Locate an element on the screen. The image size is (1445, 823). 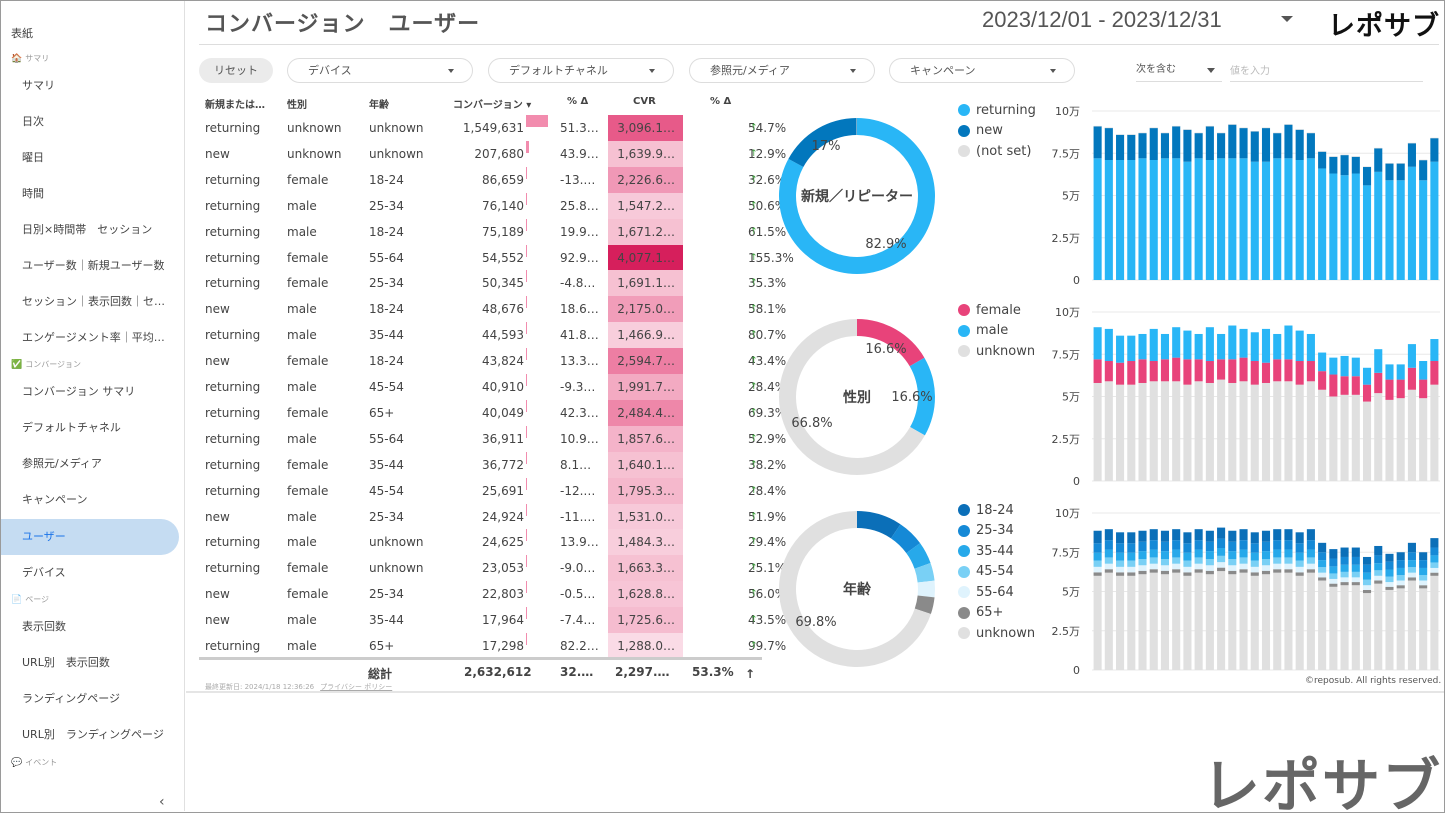
campaign-filter-dropdown: キャンペーン is located at coordinates (982, 70).